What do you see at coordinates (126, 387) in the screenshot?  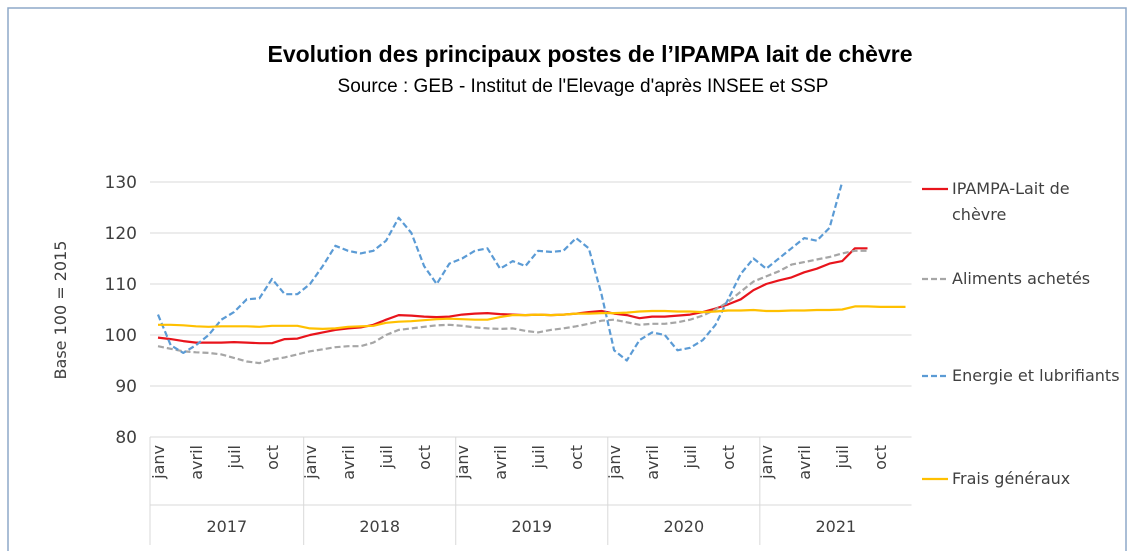 I see `y-tick-label: 90` at bounding box center [126, 387].